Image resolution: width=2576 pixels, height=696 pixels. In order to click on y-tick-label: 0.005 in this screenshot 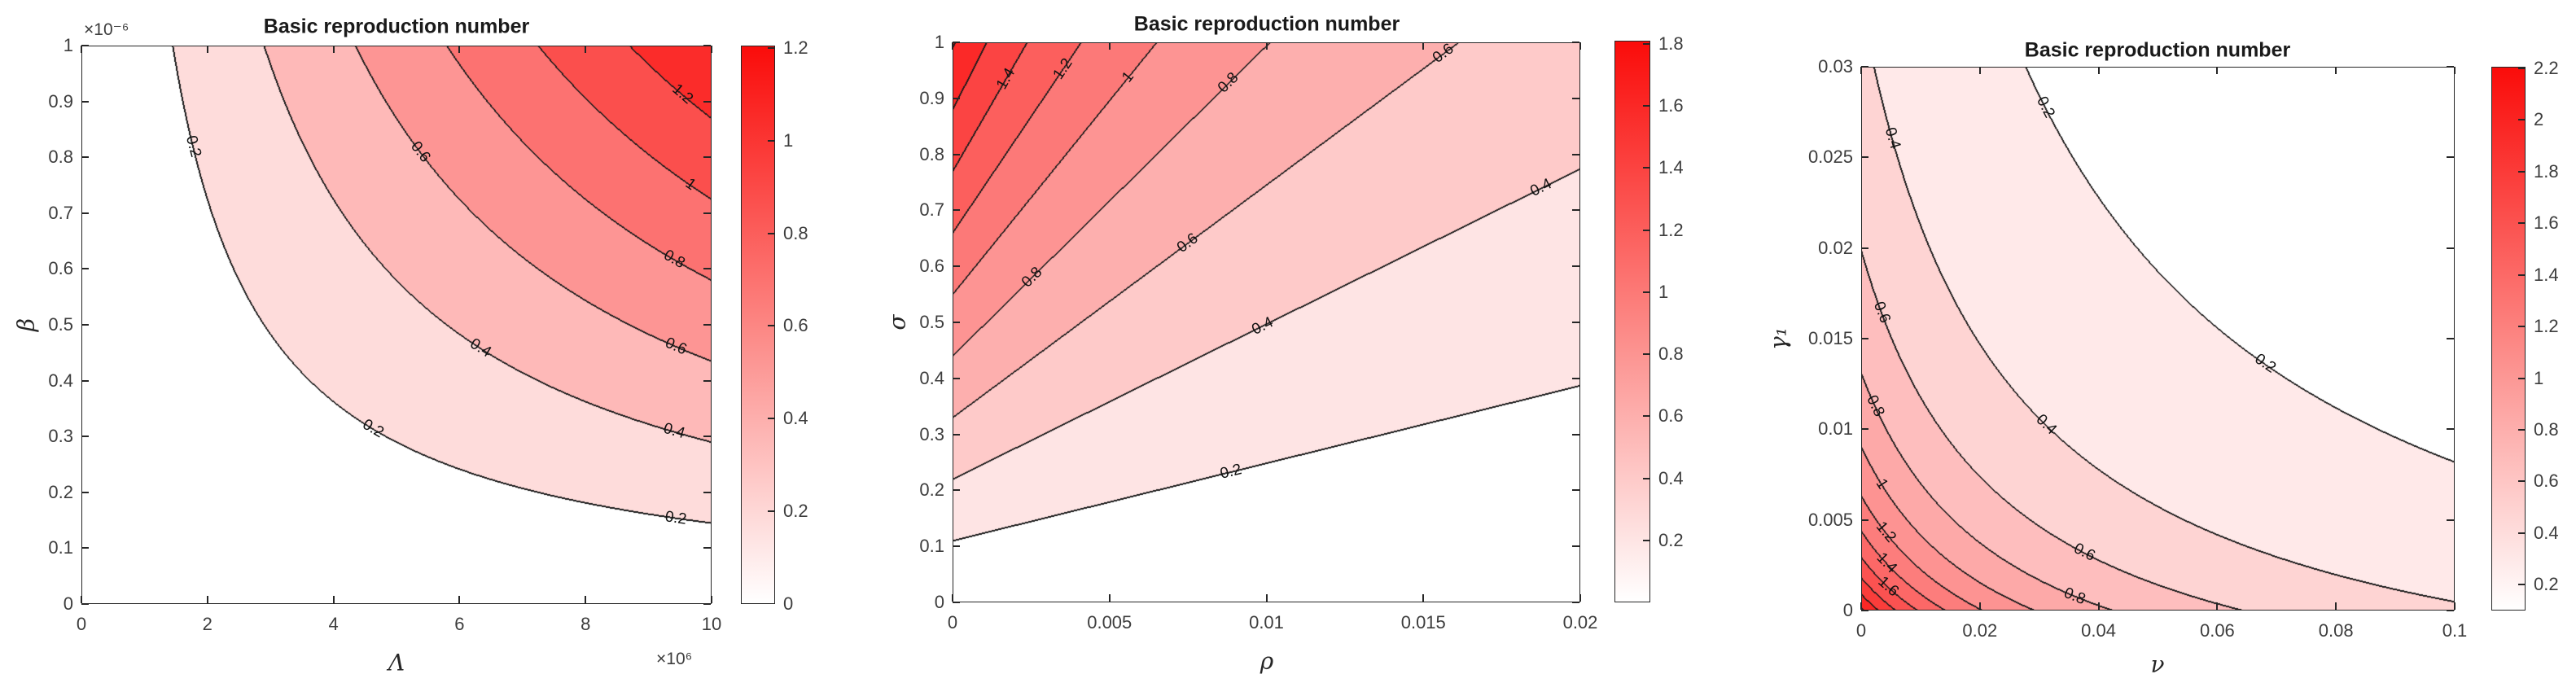, I will do `click(1830, 519)`.